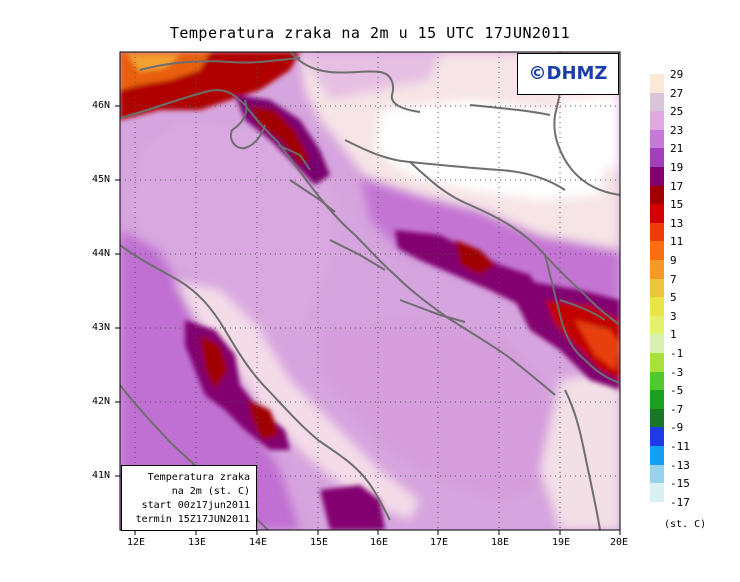 The image size is (740, 582). Describe the element at coordinates (677, 93) in the screenshot. I see `legend-label: 27` at that location.